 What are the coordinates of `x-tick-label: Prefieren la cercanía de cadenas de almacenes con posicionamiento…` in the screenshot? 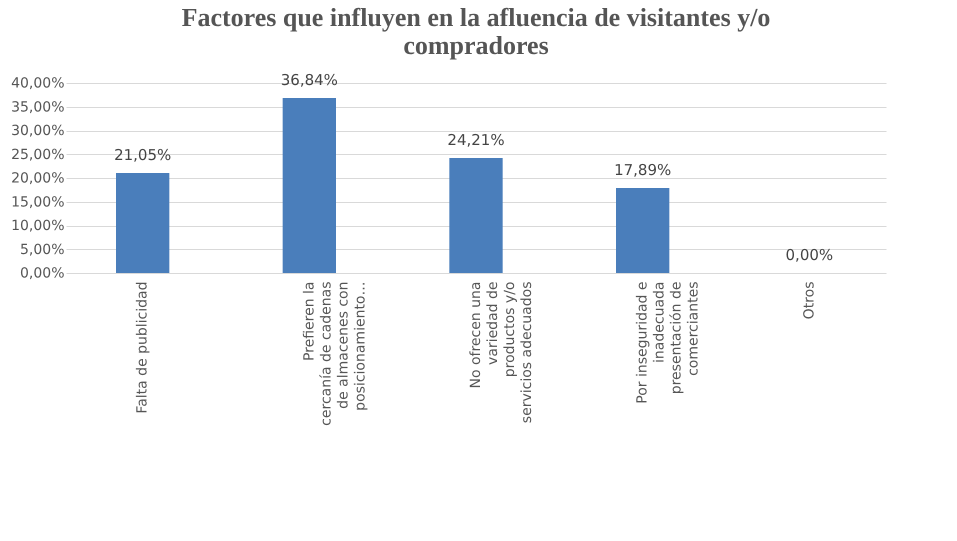 It's located at (334, 354).